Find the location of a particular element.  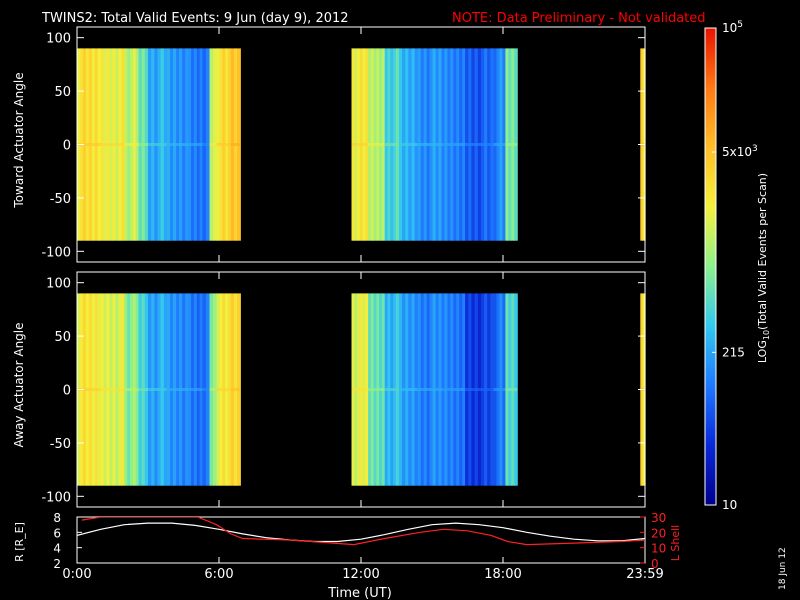

date-stamp: 18 Jun 12 is located at coordinates (783, 568).